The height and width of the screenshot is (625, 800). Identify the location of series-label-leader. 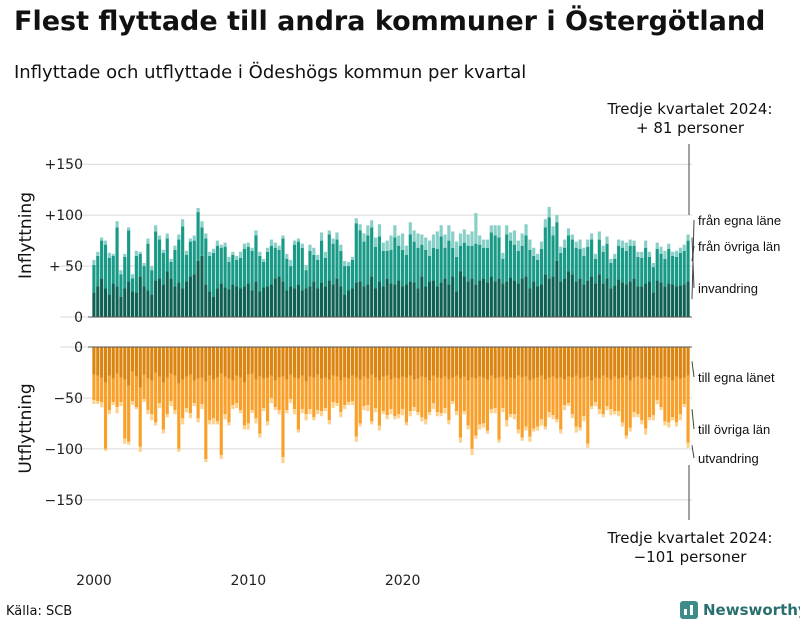
(693, 452).